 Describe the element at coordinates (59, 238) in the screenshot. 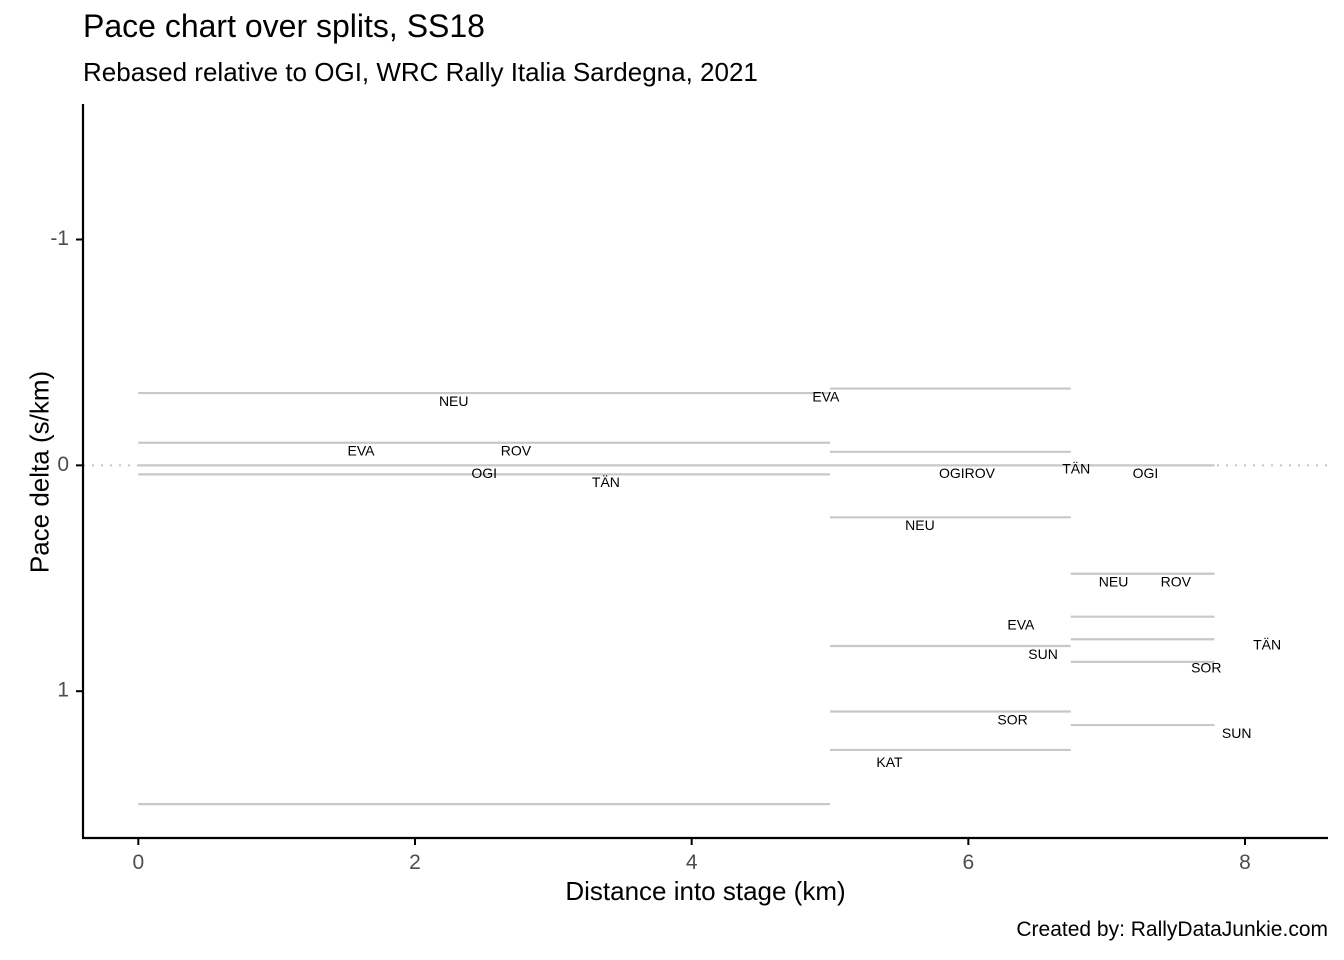

I see `y-tick-label: -1` at that location.